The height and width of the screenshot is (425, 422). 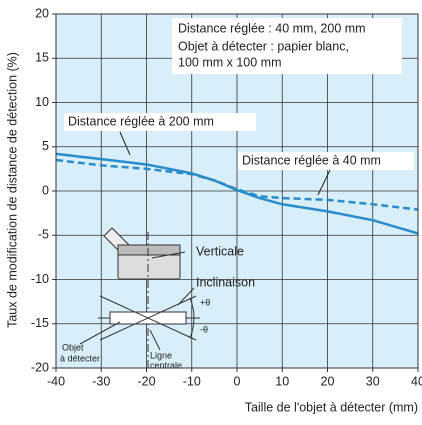 What do you see at coordinates (230, 62) in the screenshot?
I see `note: 100 mm x 100 mm` at bounding box center [230, 62].